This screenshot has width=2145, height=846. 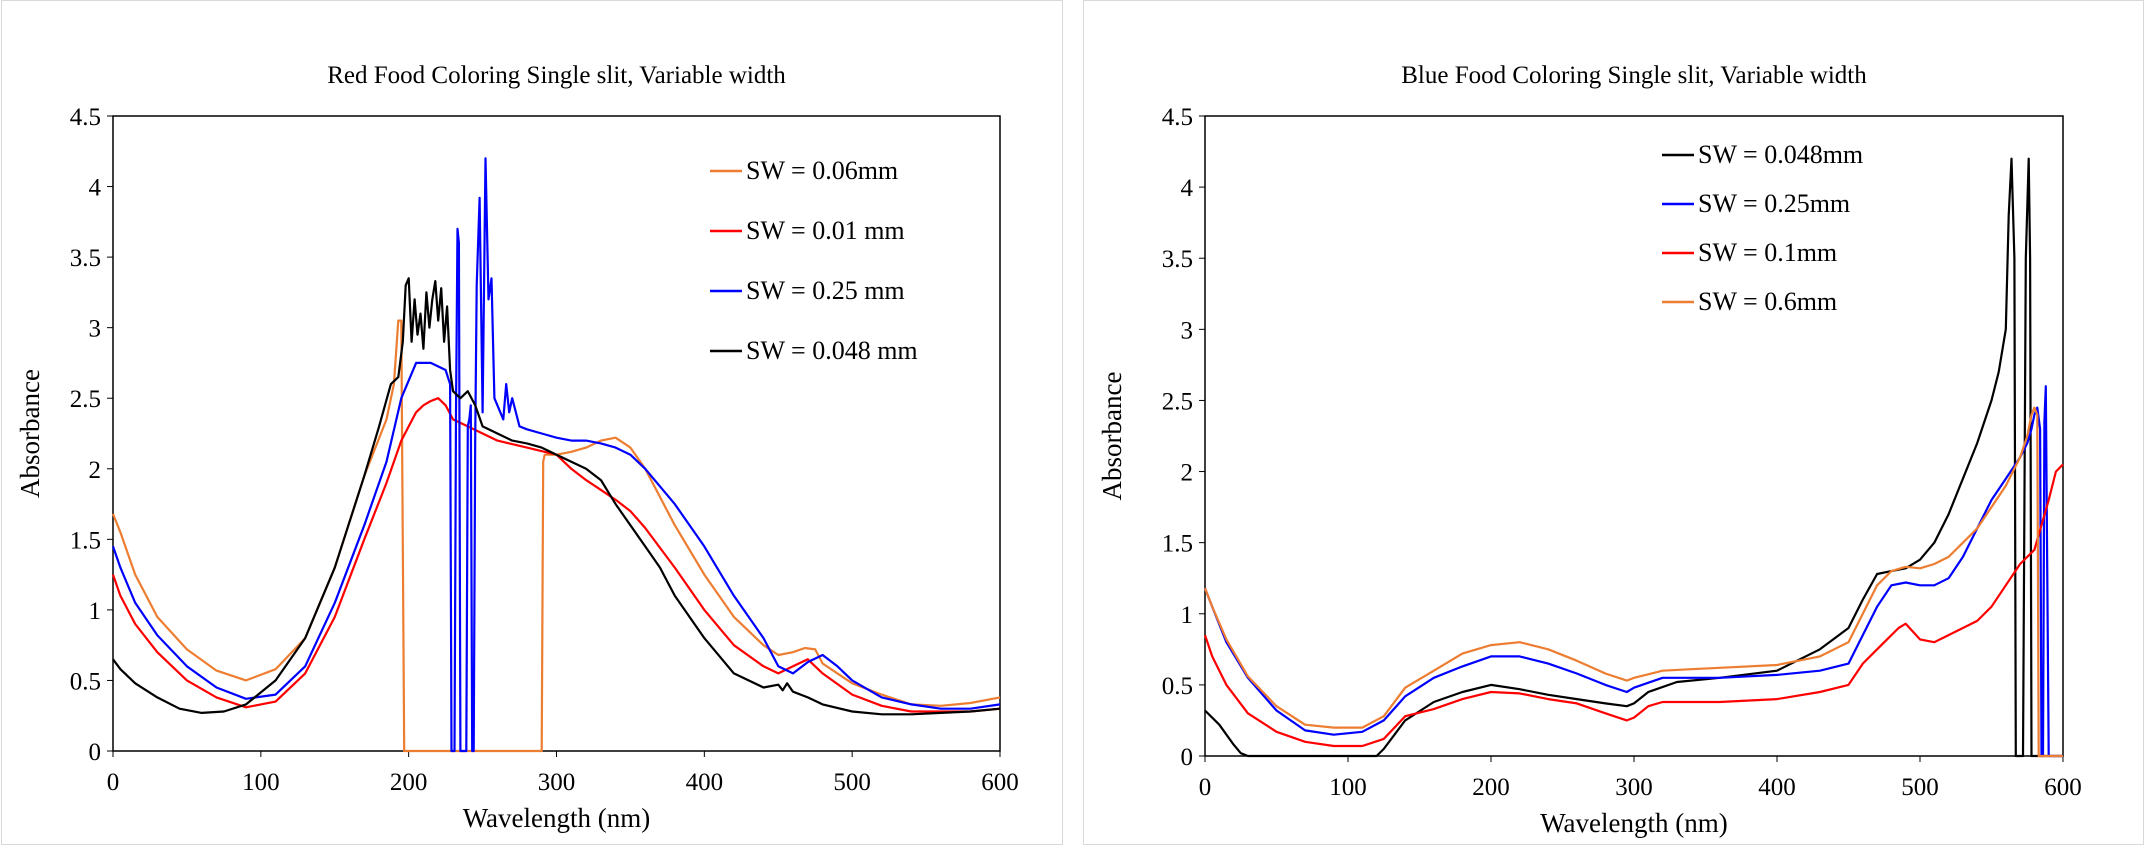 I want to click on legend-label: SW = 0.048 mm, so click(x=832, y=350).